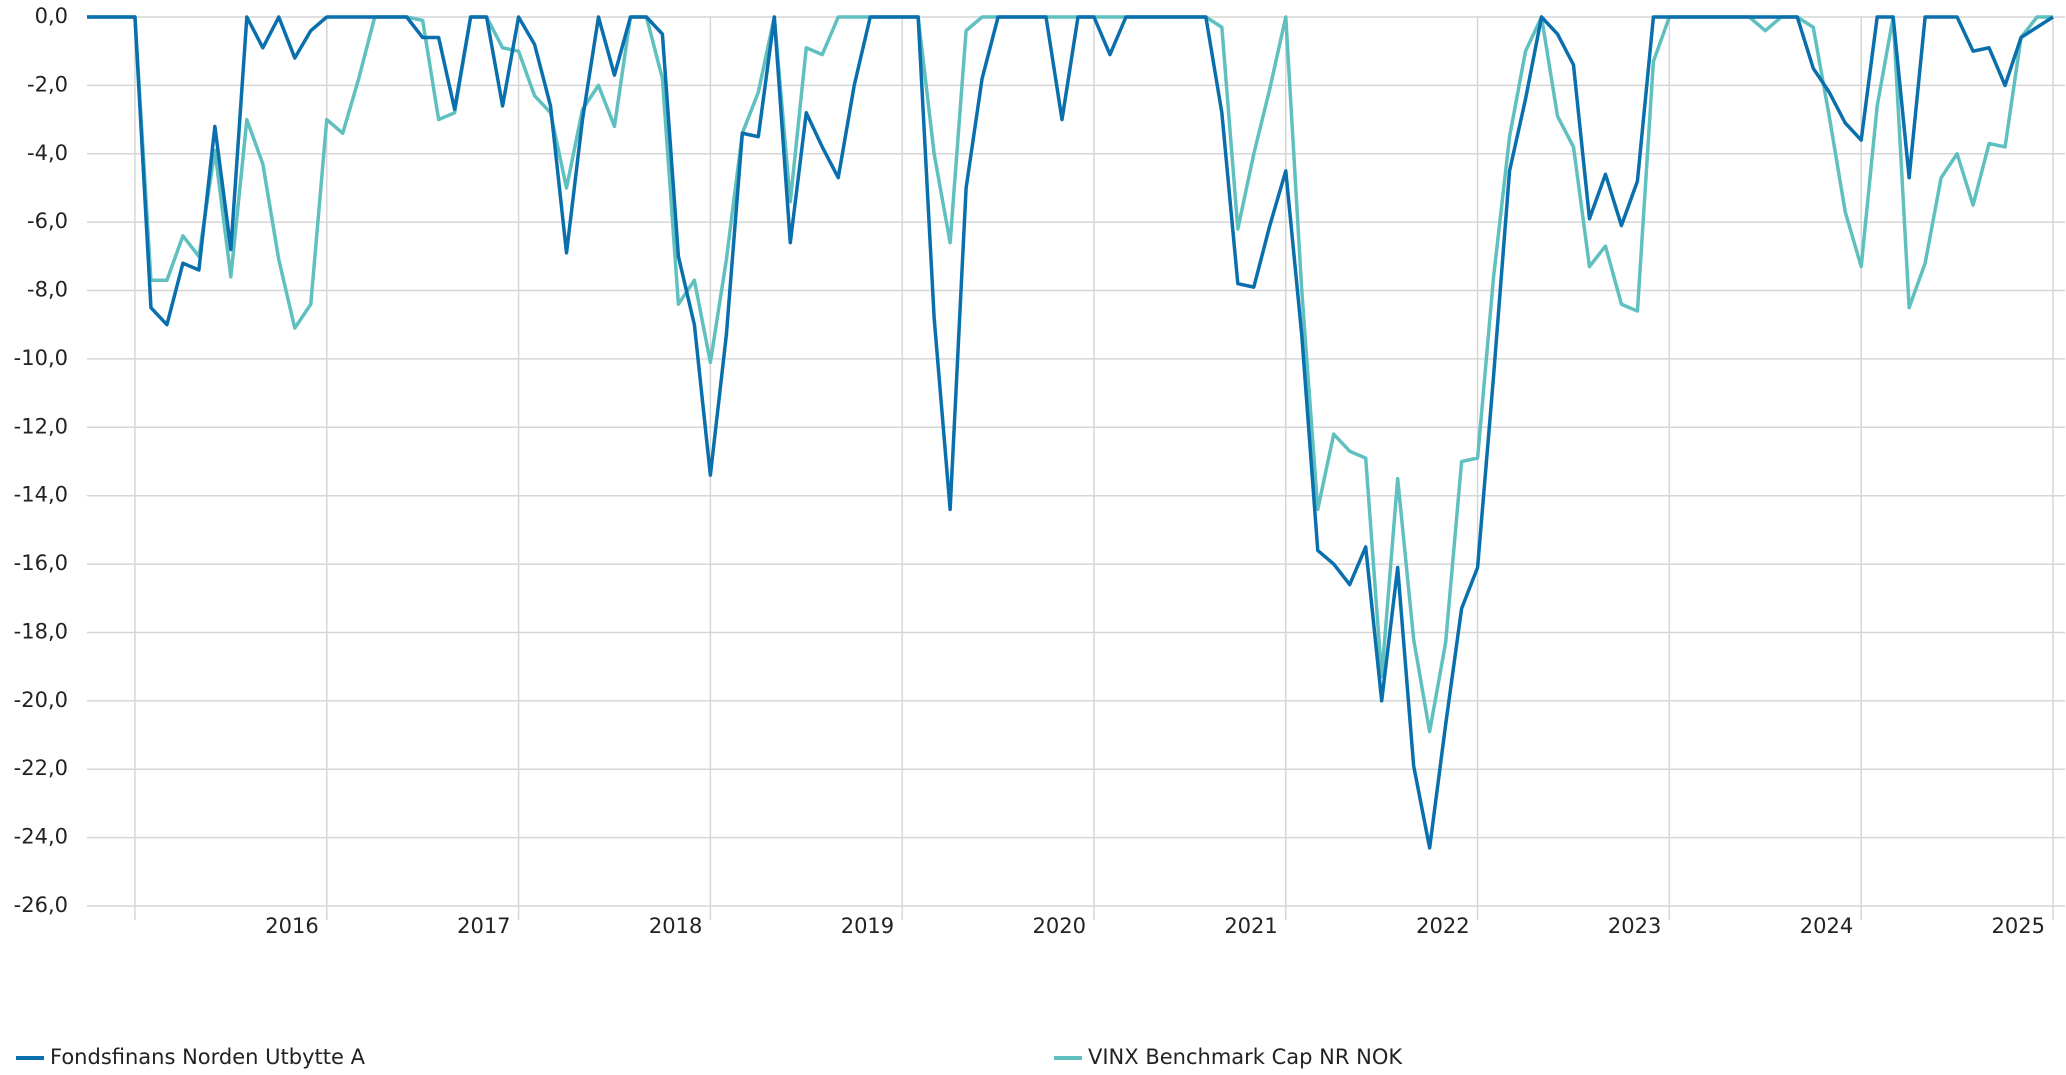  What do you see at coordinates (41, 768) in the screenshot?
I see `y-tick-label: -22,0` at bounding box center [41, 768].